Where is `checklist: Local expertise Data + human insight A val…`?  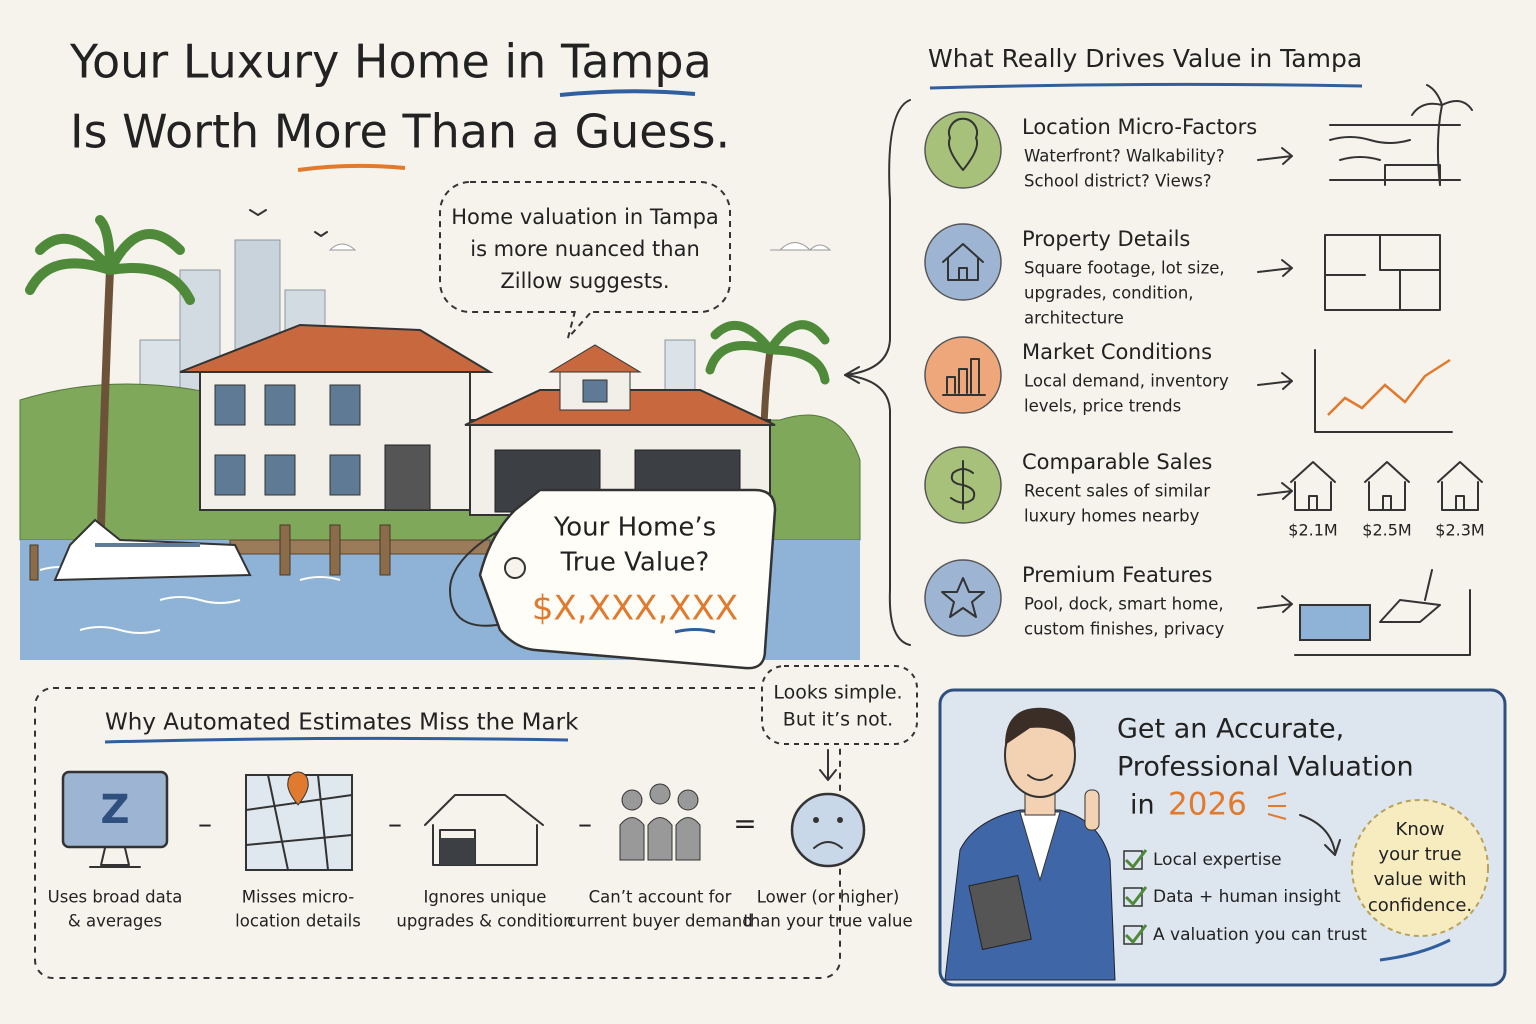
checklist: Local expertise Data + human insight A val… is located at coordinates (1245, 897).